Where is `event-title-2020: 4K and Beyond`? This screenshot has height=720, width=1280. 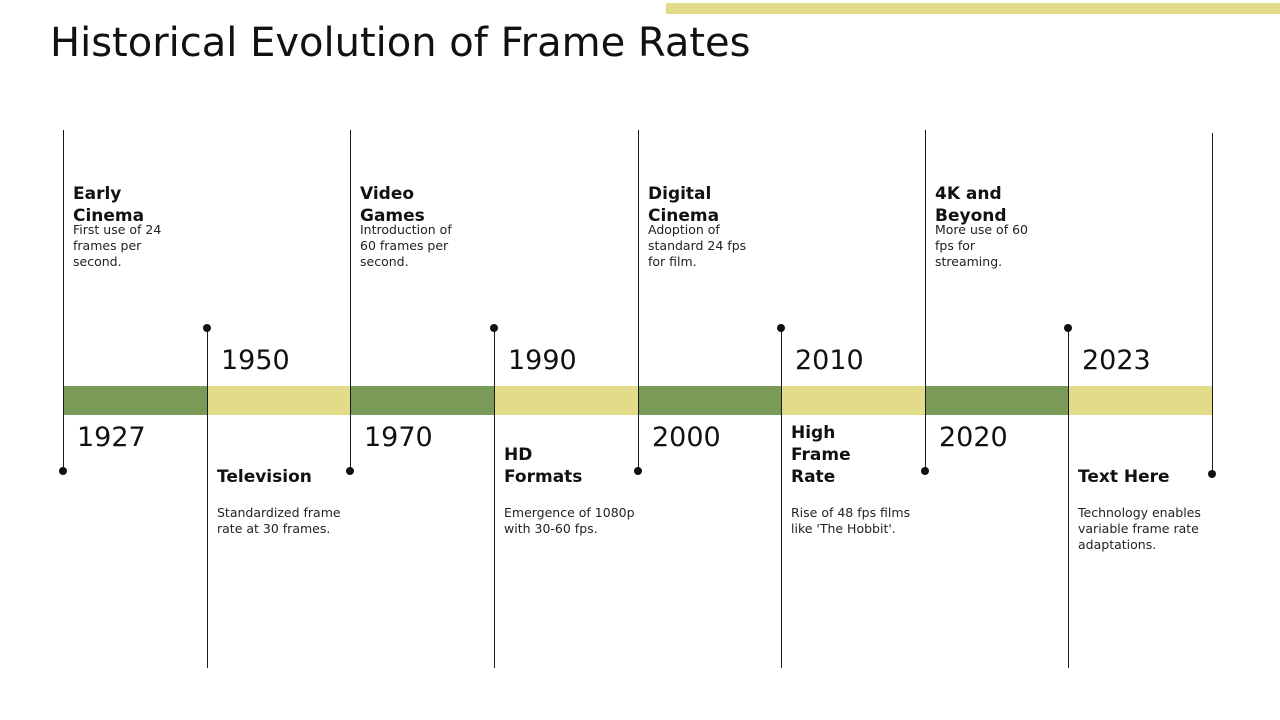
event-title-2020: 4K and Beyond is located at coordinates (971, 205).